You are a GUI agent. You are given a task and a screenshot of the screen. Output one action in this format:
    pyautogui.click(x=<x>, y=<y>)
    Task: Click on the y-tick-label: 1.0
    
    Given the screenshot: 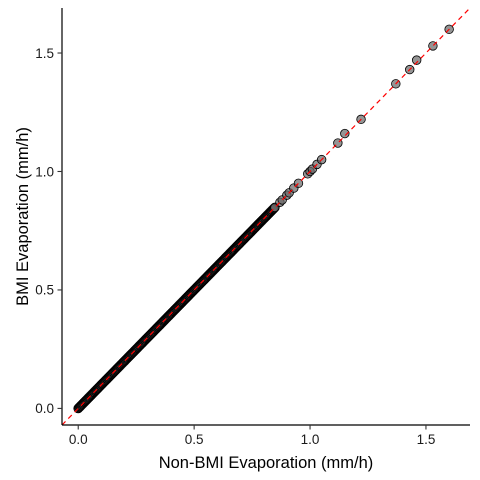 What is the action you would take?
    pyautogui.click(x=44, y=171)
    